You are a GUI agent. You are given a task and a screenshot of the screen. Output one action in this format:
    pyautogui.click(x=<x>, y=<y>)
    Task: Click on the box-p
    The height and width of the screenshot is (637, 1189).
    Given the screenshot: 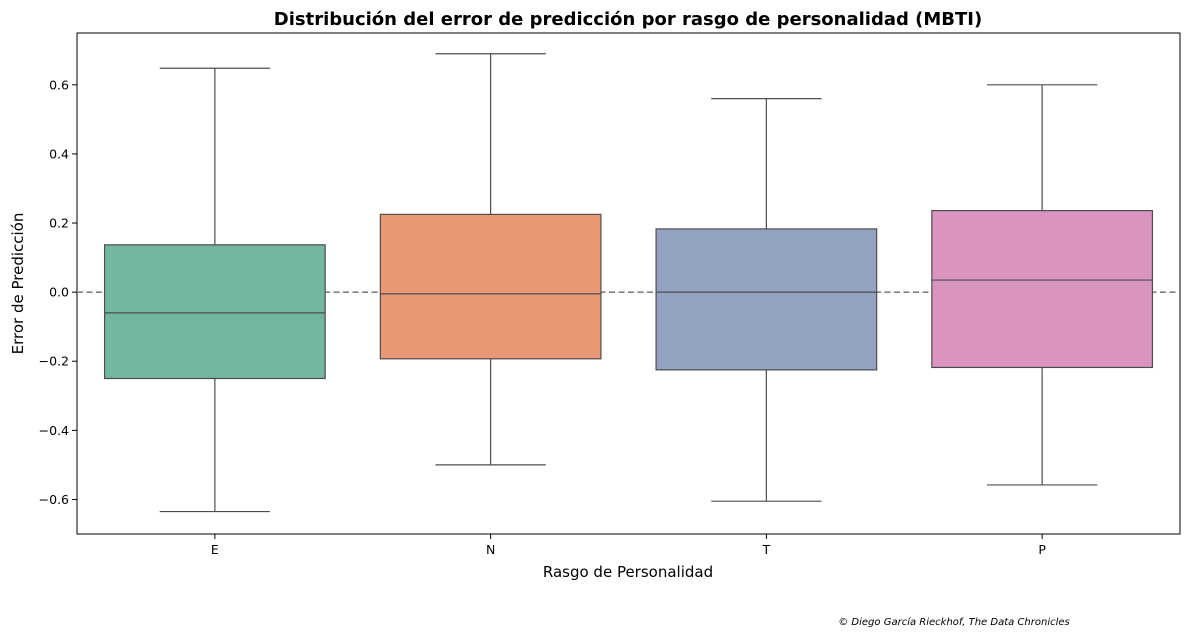 What is the action you would take?
    pyautogui.click(x=1042, y=285)
    